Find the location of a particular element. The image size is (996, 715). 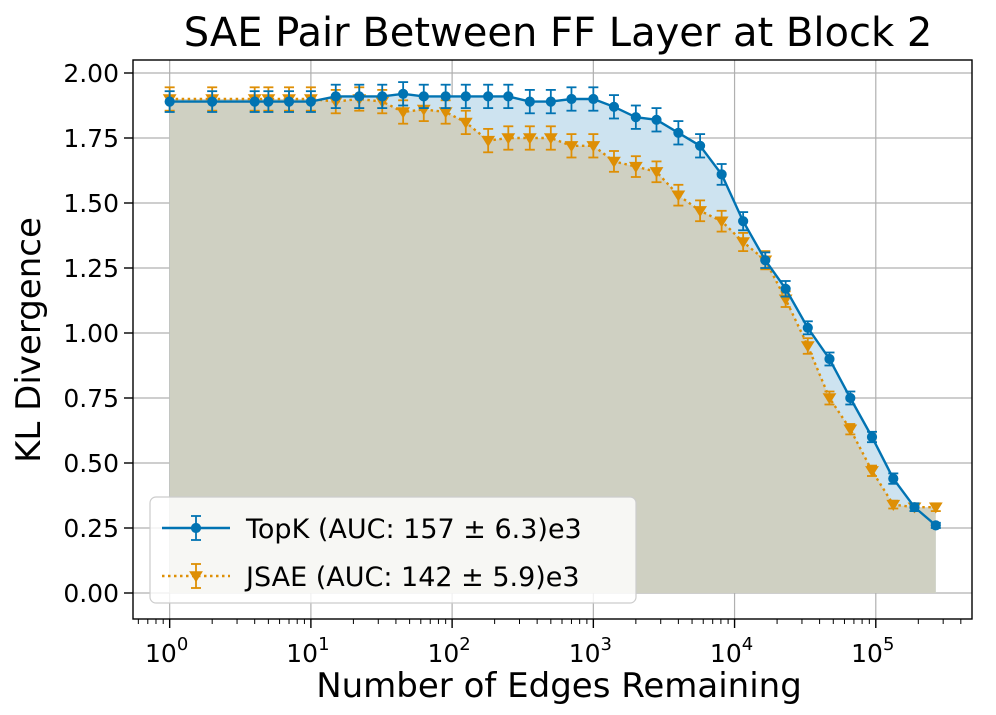

x-tick-label: 10¹ is located at coordinates (307, 651).